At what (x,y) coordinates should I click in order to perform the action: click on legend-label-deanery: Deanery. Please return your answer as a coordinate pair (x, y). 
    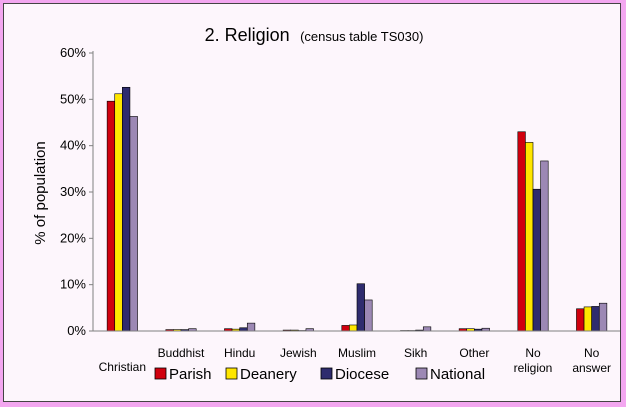
    Looking at the image, I should click on (268, 374).